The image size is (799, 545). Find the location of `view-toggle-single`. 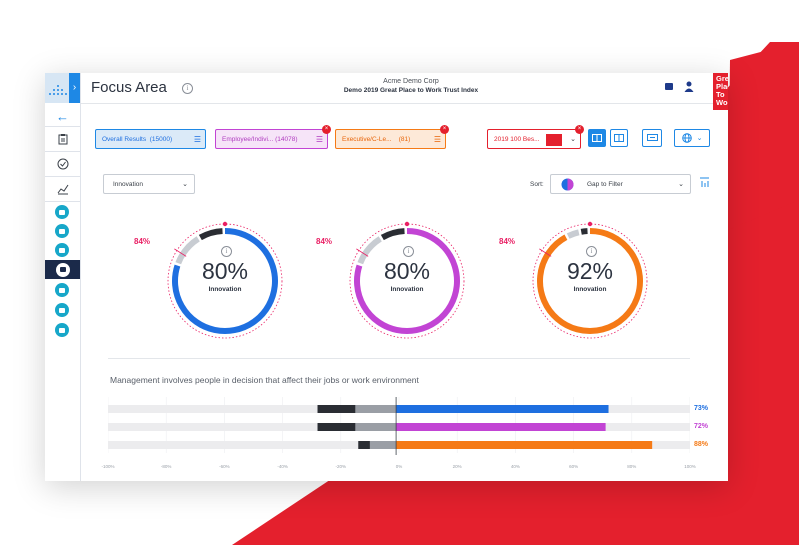

view-toggle-single is located at coordinates (597, 138).